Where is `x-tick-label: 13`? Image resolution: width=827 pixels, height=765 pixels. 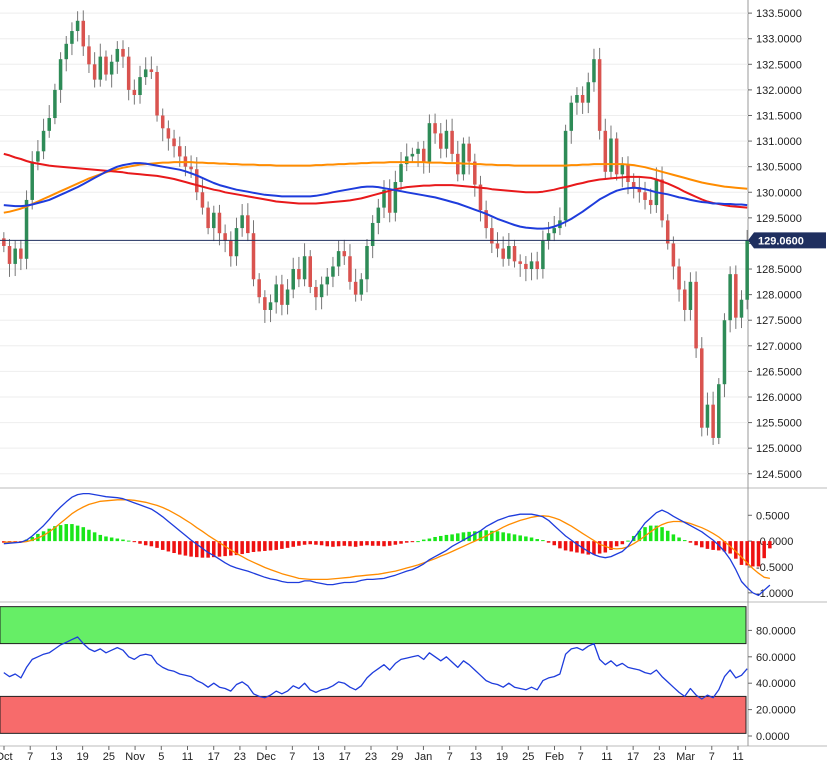 x-tick-label: 13 is located at coordinates (56, 757).